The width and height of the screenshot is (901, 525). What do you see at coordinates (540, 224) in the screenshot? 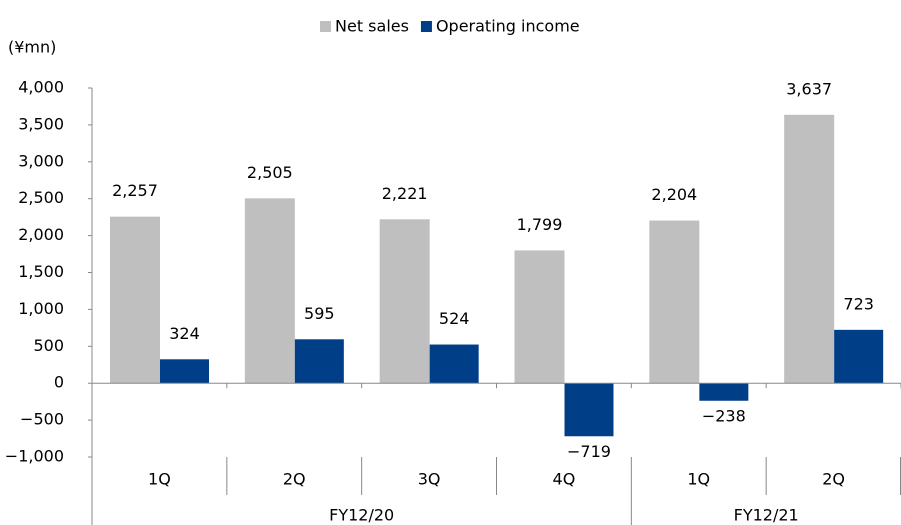
I see `data-label: 1,799` at bounding box center [540, 224].